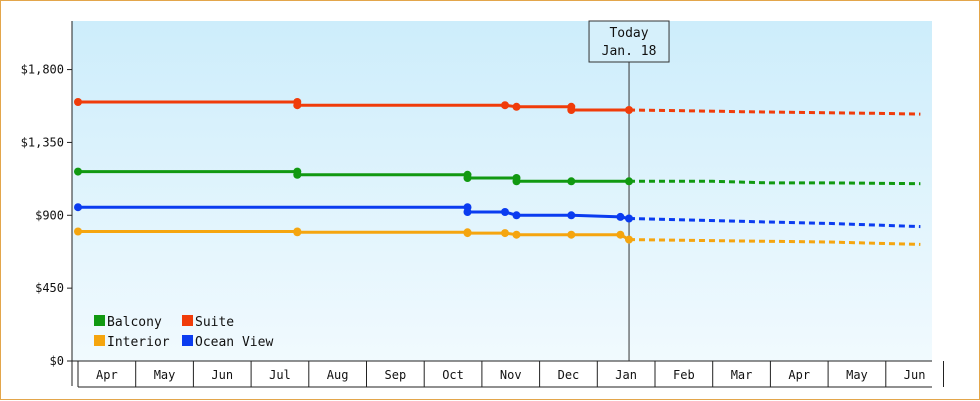  Describe the element at coordinates (569, 375) in the screenshot. I see `x-tick-label: Dec` at that location.